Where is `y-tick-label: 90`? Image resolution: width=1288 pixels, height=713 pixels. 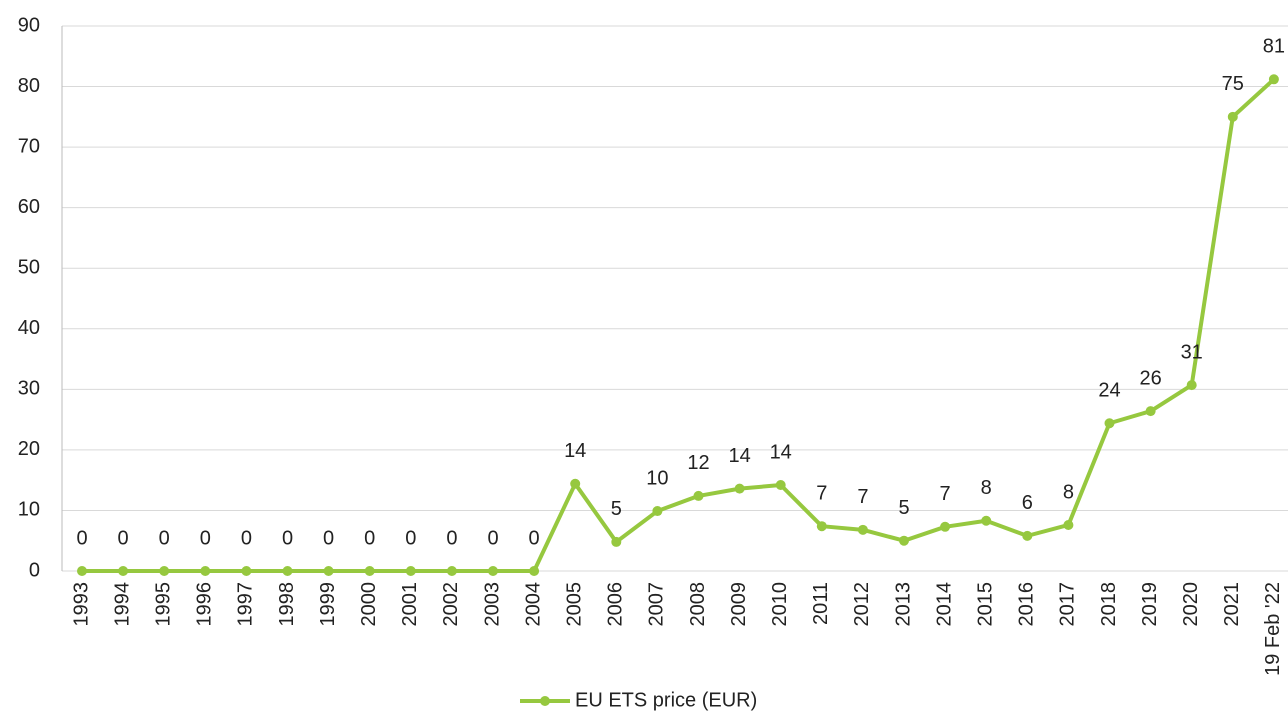
y-tick-label: 90 is located at coordinates (29, 25).